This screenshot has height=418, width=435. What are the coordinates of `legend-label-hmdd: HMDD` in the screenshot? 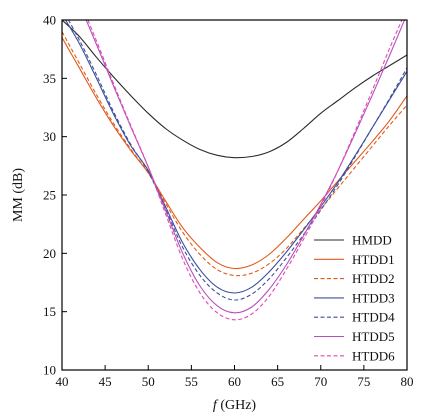 It's located at (372, 240).